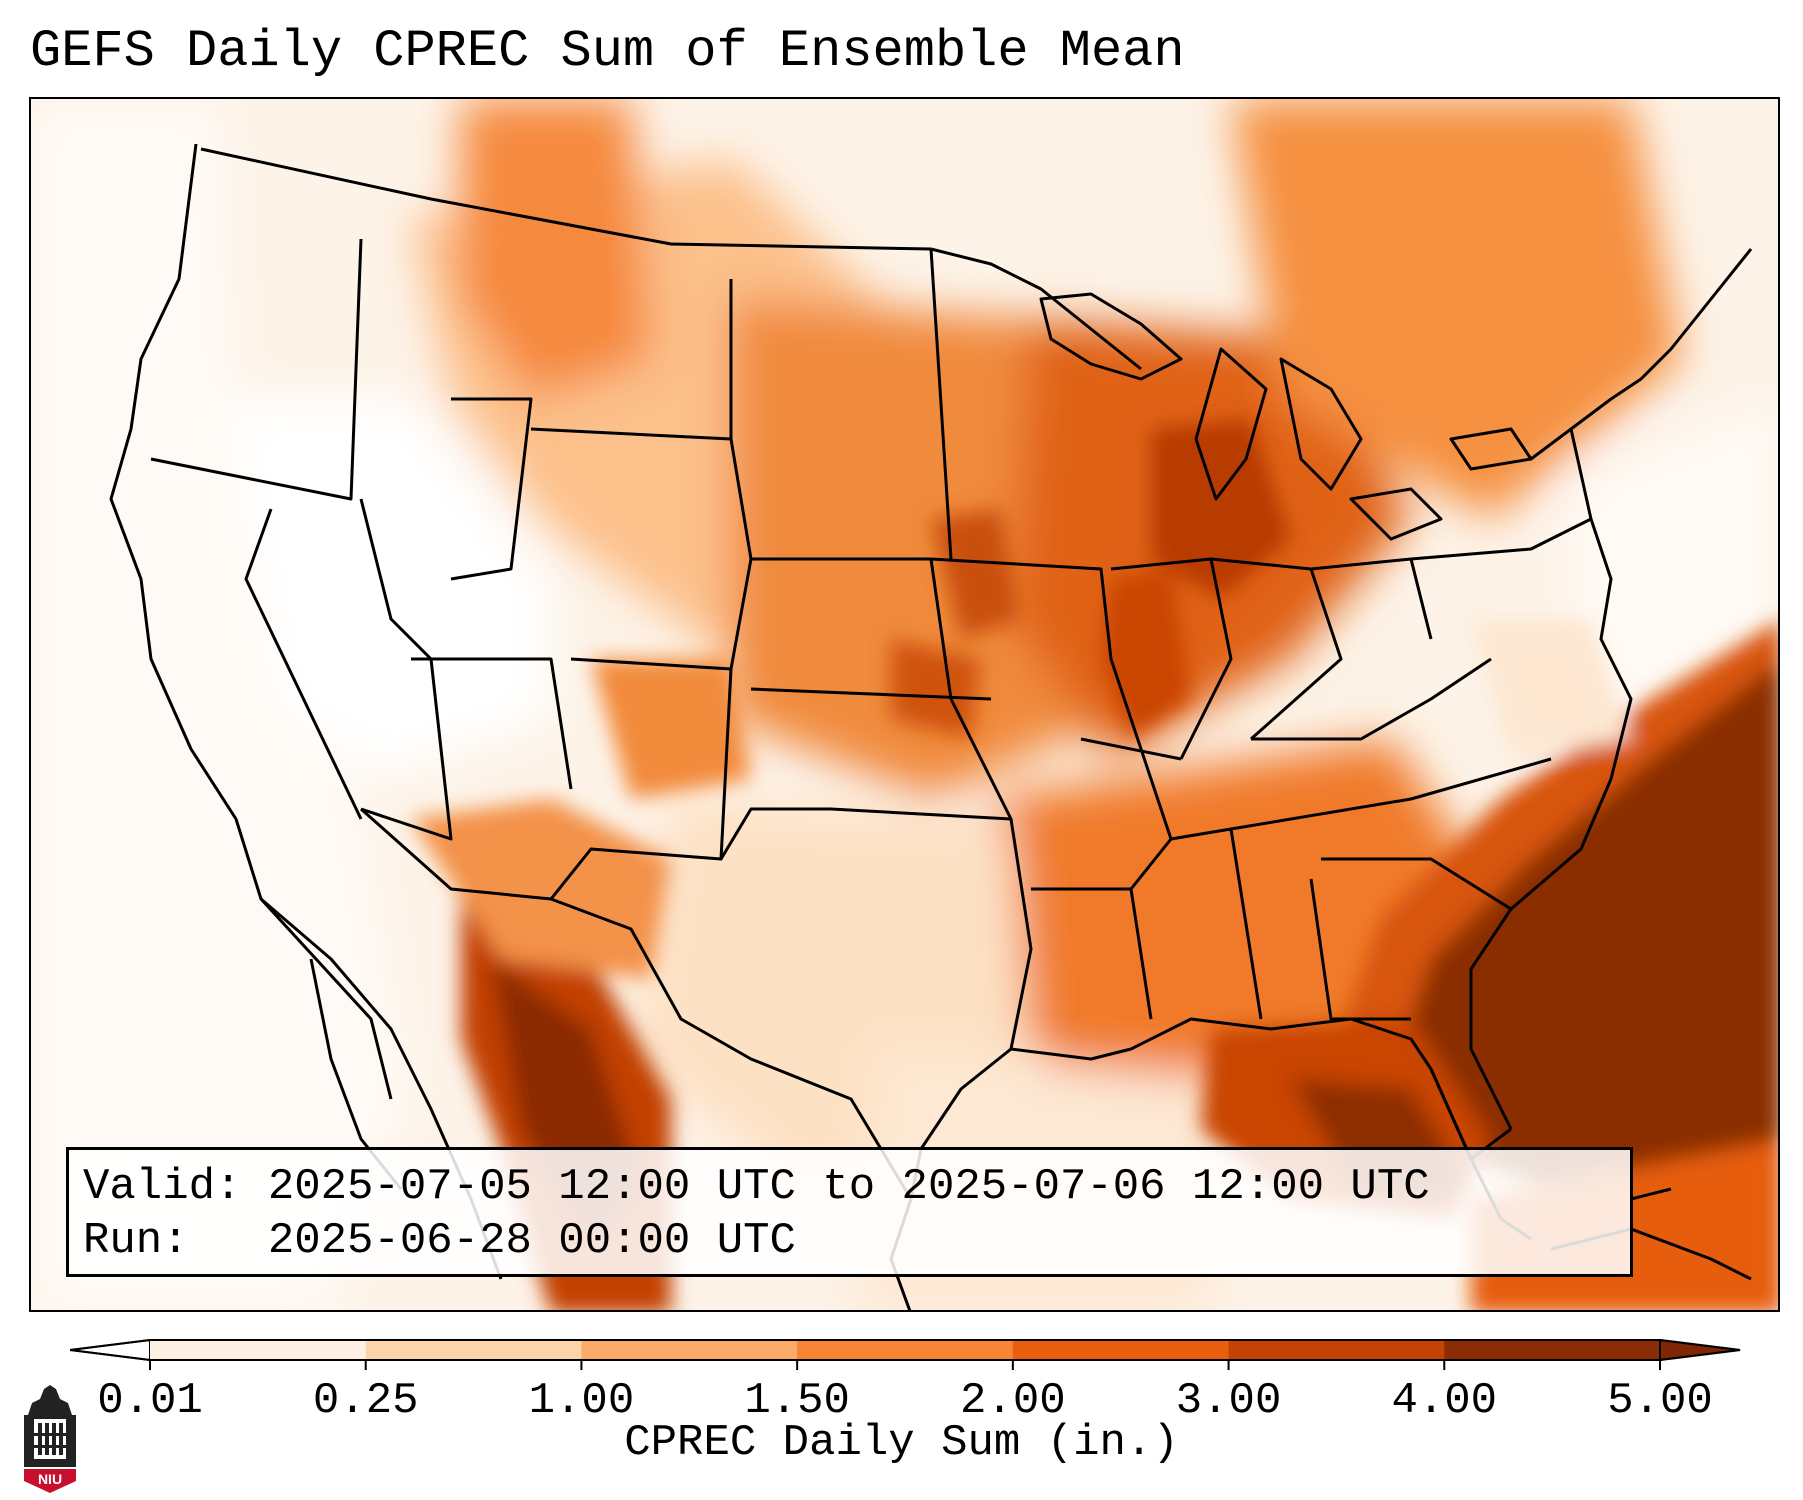  I want to click on colorbar: 0.01 0.25 1.00 1.50 2.00 3.00 4.00 5.00, so click(905, 1377).